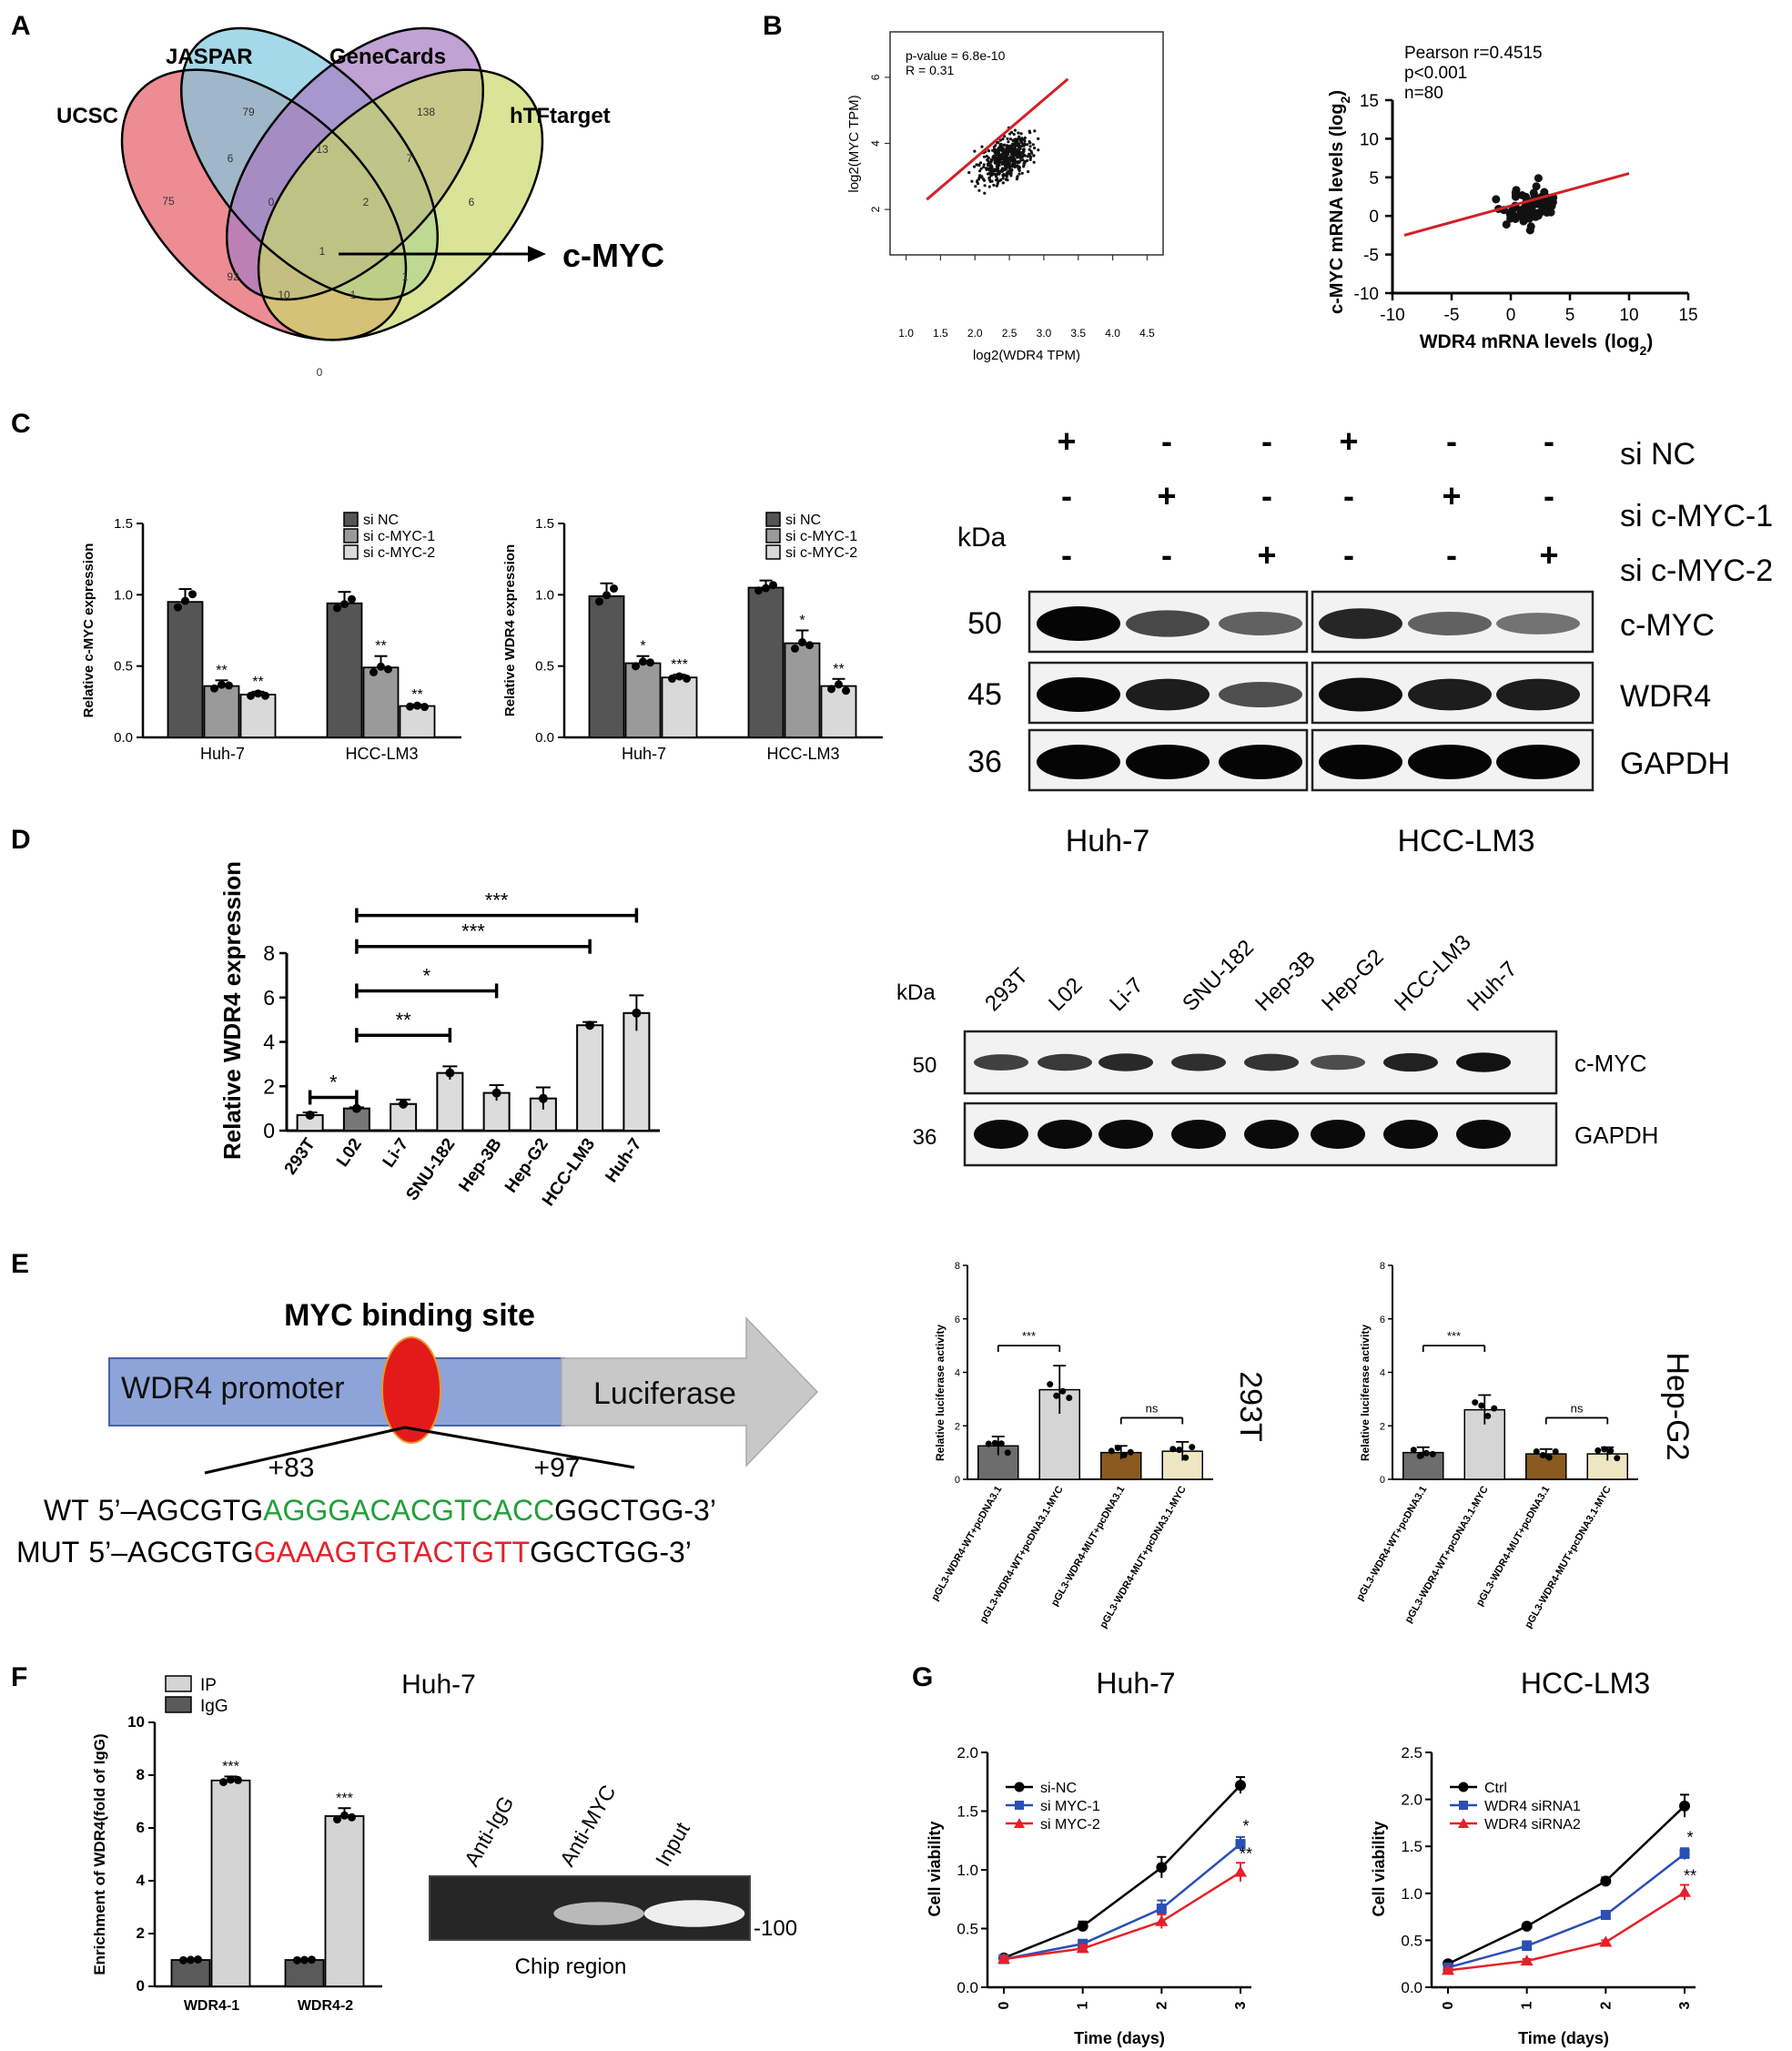  What do you see at coordinates (291, 1468) in the screenshot?
I see `position-start: +83` at bounding box center [291, 1468].